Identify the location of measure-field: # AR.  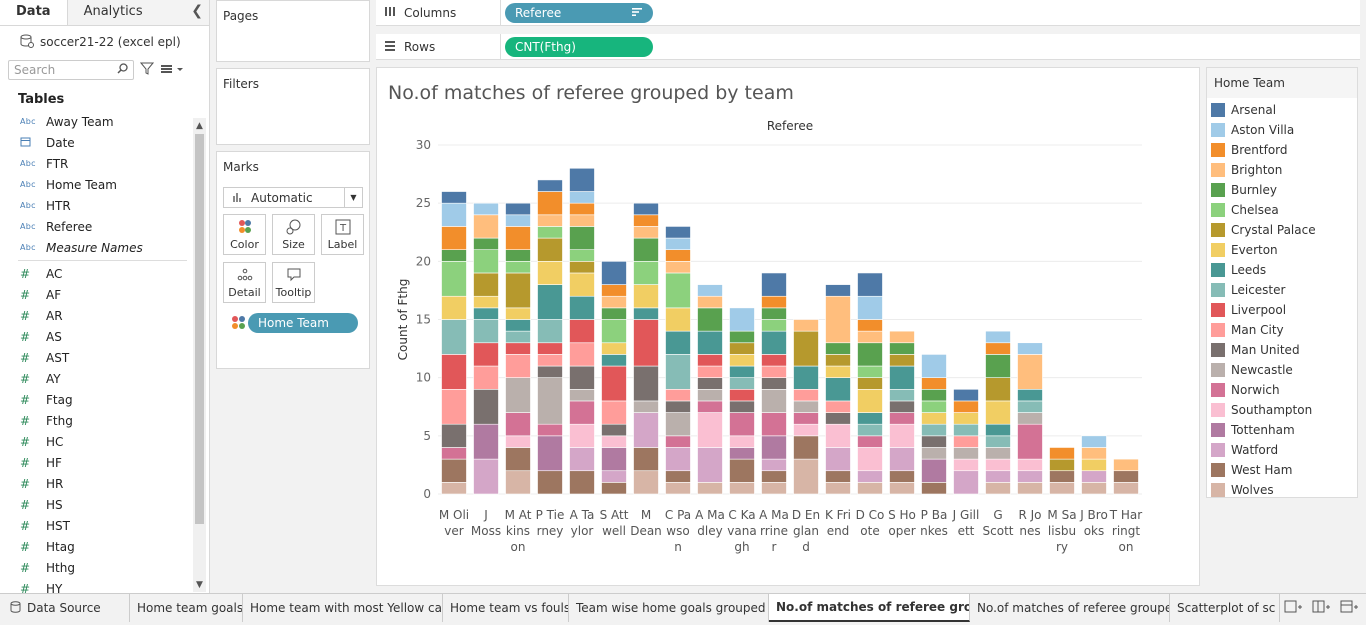
(104, 315).